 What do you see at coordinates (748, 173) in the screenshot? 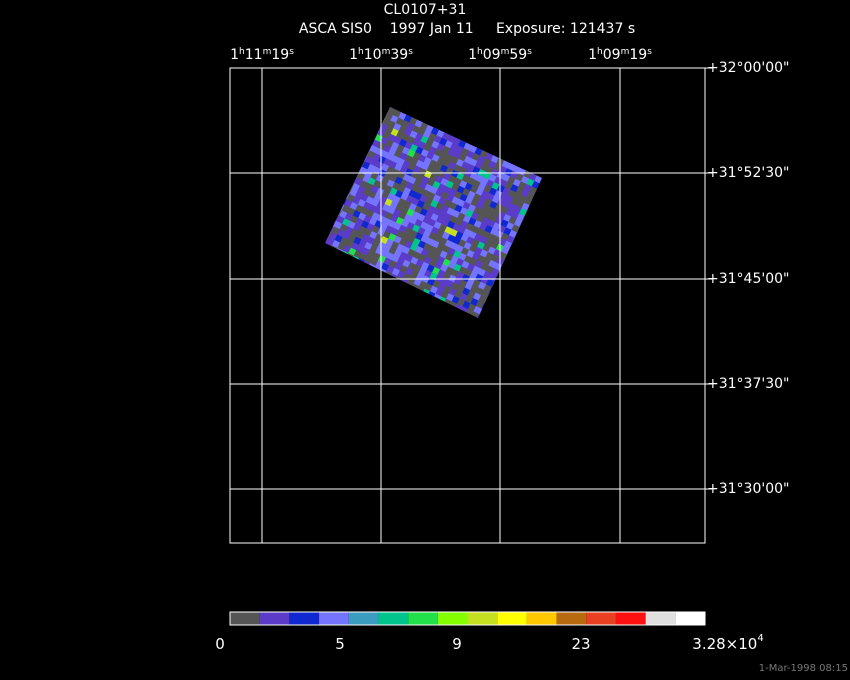
I see `dec-label: +31°52'30"` at bounding box center [748, 173].